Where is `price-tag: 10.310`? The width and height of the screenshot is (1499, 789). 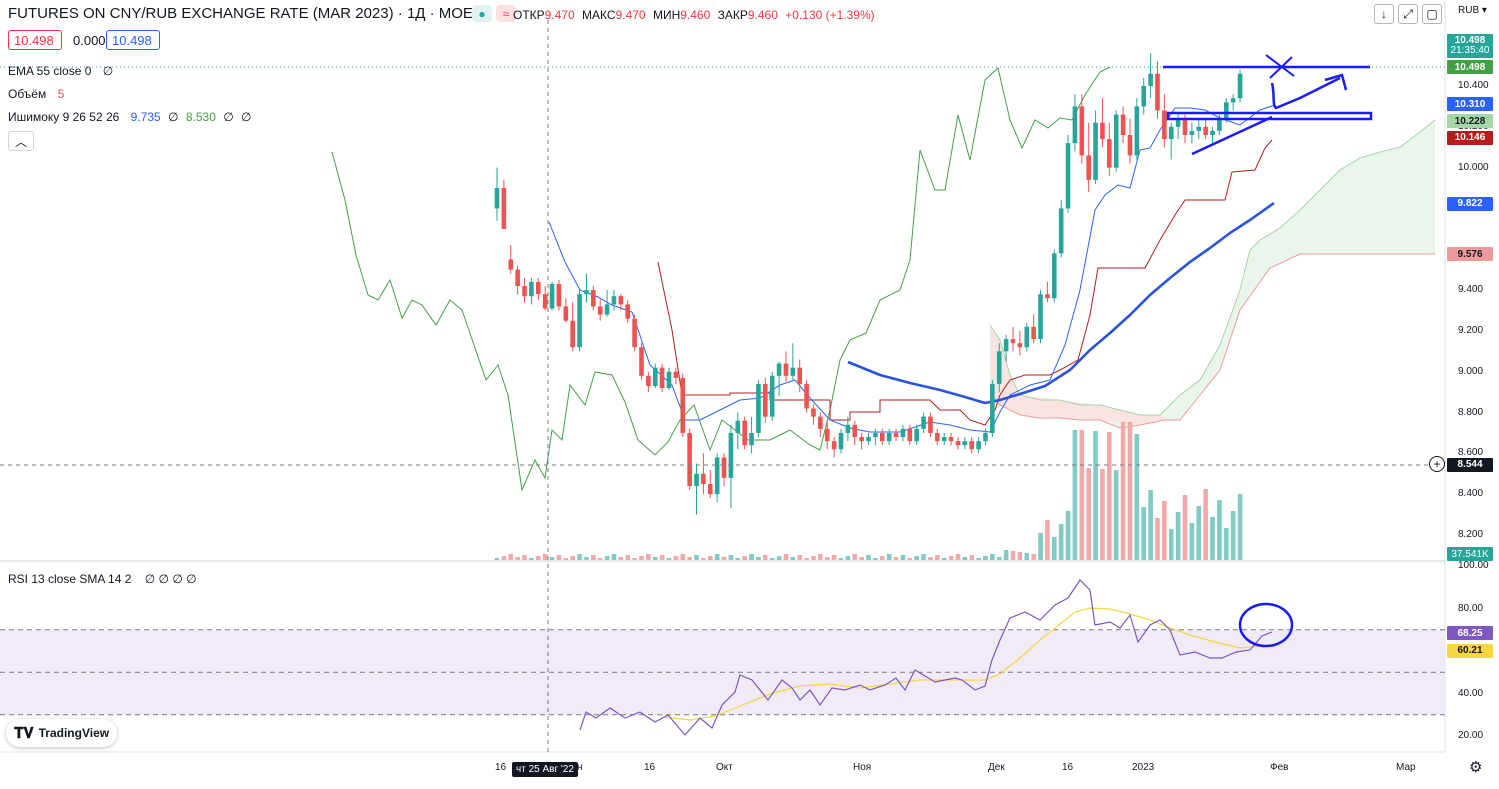 price-tag: 10.310 is located at coordinates (1470, 104).